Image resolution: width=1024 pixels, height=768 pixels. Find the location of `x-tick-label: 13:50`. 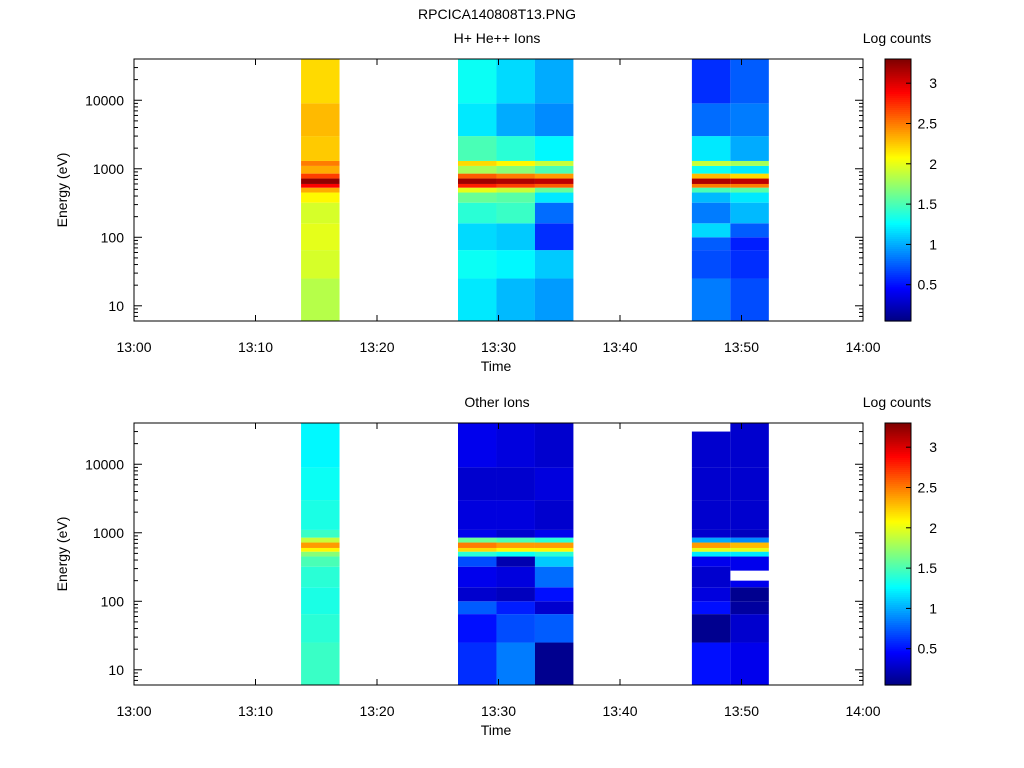

x-tick-label: 13:50 is located at coordinates (741, 711).